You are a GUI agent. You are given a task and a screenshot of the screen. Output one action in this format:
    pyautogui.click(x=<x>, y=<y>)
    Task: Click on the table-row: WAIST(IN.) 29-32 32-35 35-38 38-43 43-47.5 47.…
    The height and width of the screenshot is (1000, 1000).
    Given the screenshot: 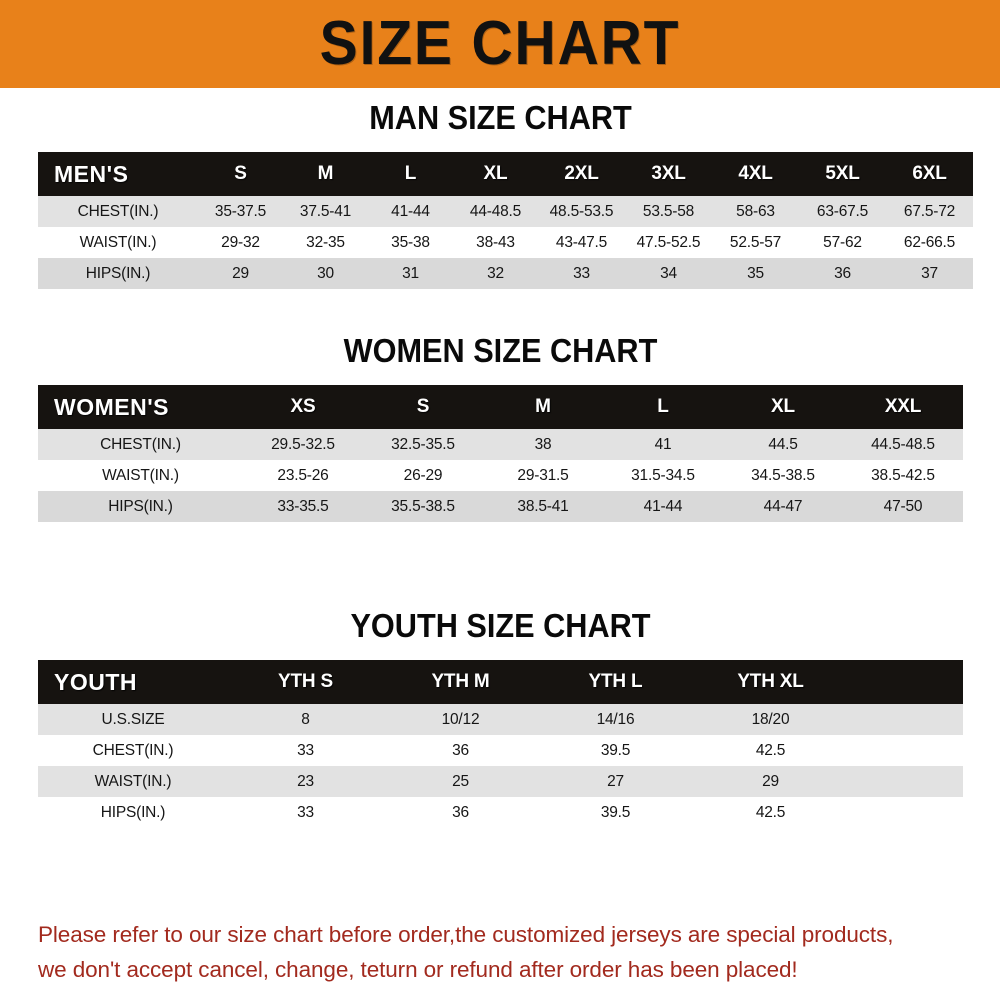 What is the action you would take?
    pyautogui.click(x=505, y=243)
    